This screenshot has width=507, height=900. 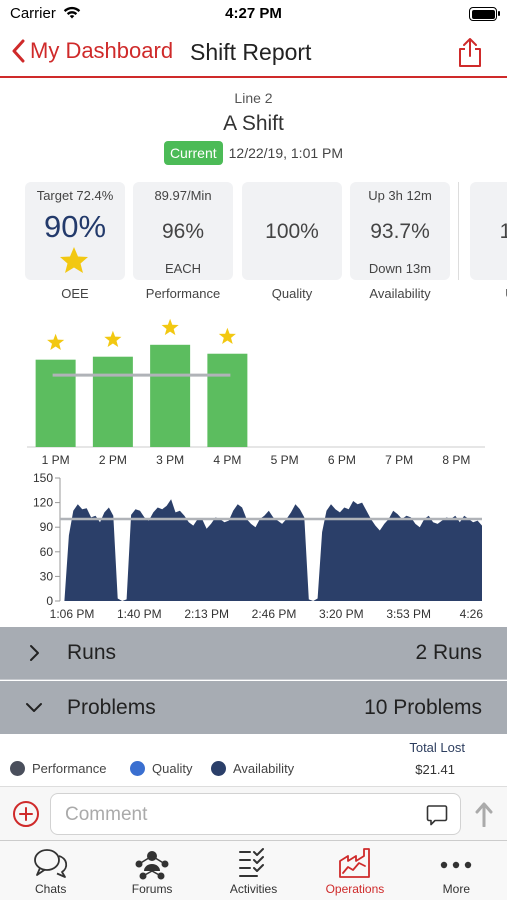 I want to click on status-badge: Current, so click(x=193, y=153).